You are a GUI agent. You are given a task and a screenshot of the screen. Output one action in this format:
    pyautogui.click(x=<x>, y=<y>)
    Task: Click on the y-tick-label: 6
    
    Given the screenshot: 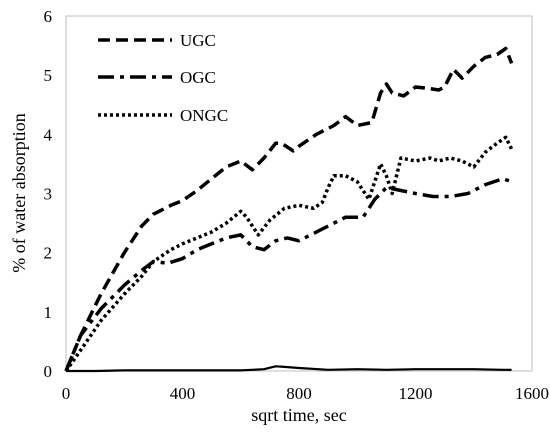 What is the action you would take?
    pyautogui.click(x=48, y=16)
    